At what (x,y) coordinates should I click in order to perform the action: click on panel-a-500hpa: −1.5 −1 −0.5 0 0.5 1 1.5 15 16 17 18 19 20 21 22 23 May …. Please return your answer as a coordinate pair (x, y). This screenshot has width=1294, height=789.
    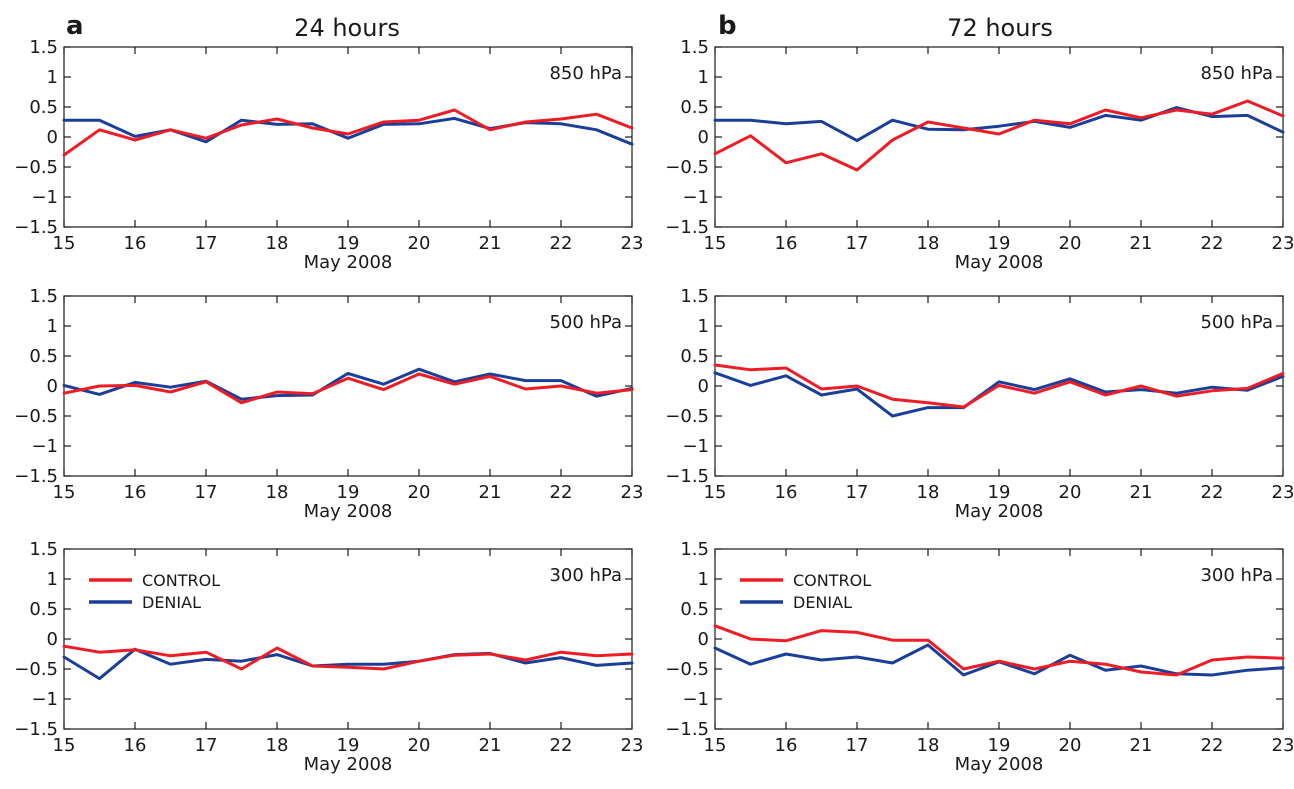
    Looking at the image, I should click on (328, 404).